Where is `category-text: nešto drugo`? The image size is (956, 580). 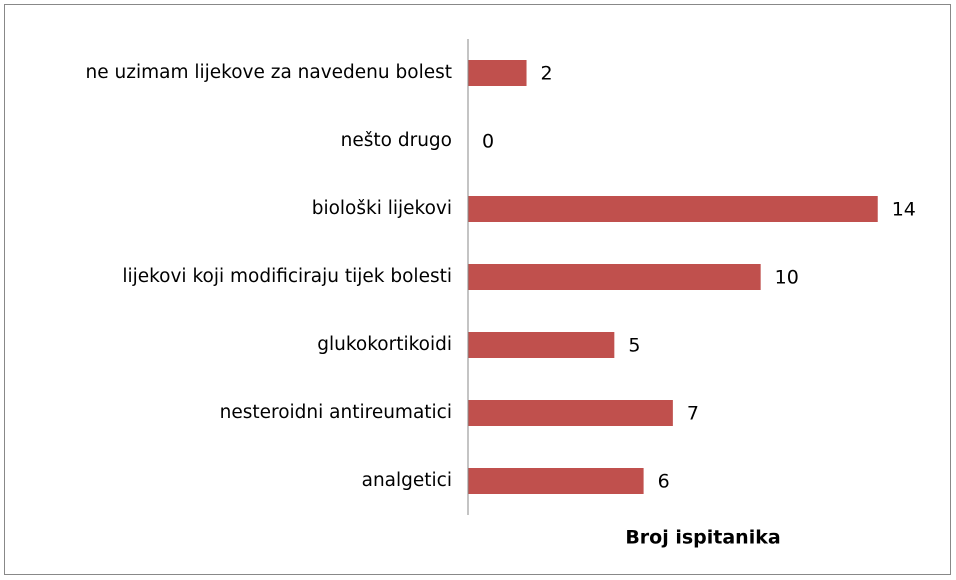
category-text: nešto drugo is located at coordinates (396, 140).